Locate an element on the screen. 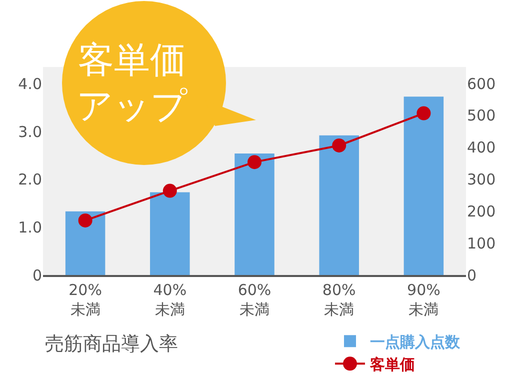  y2-tick-label: 100 is located at coordinates (481, 243).